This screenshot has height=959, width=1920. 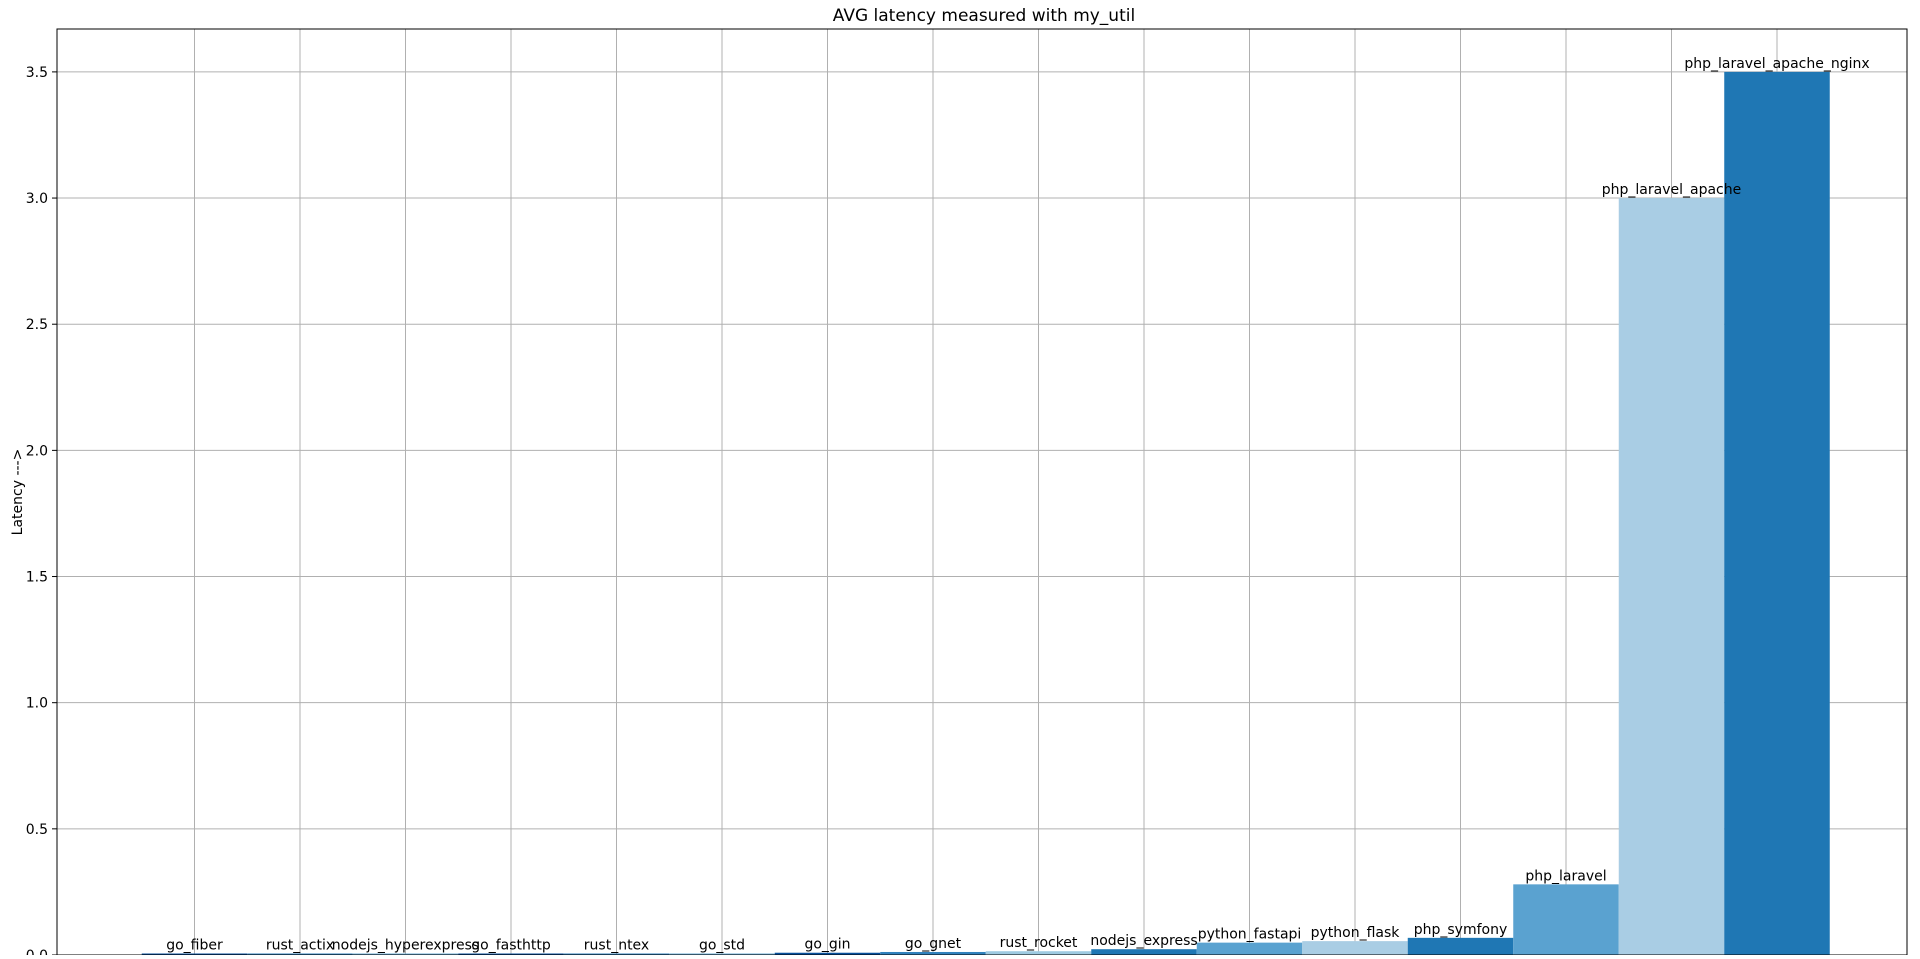 What do you see at coordinates (1038, 953) in the screenshot?
I see `bar-rust-rocket` at bounding box center [1038, 953].